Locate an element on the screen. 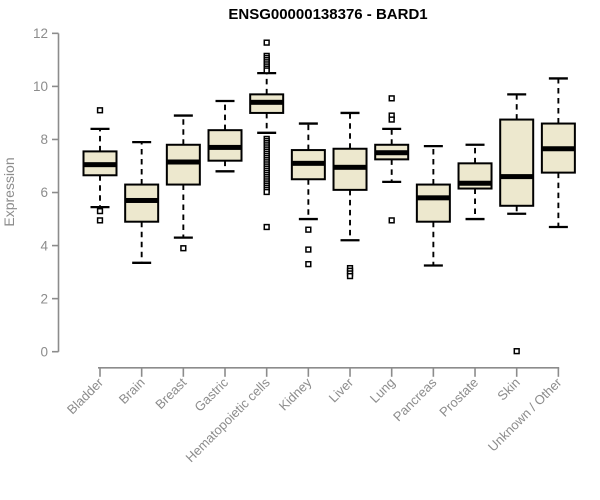 The width and height of the screenshot is (600, 500). y-axis: 0 2 4 6 8 10 12 is located at coordinates (46, 192).